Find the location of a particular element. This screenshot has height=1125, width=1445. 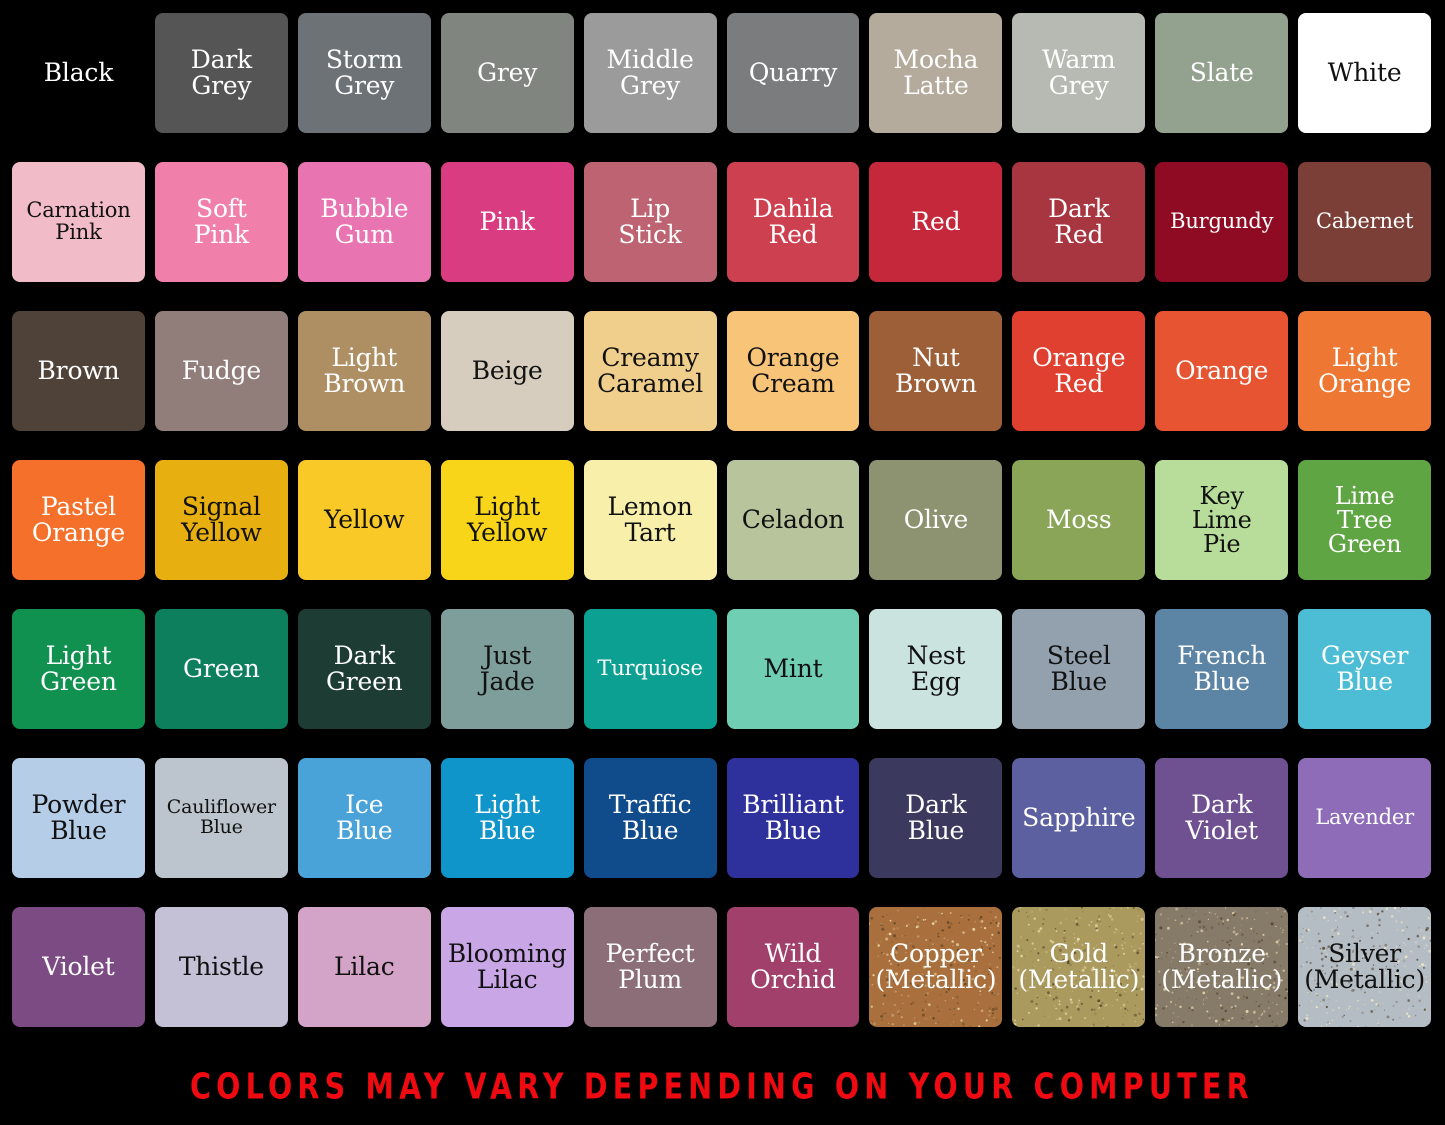

color-swatch-label: Sapphire is located at coordinates (1079, 818).